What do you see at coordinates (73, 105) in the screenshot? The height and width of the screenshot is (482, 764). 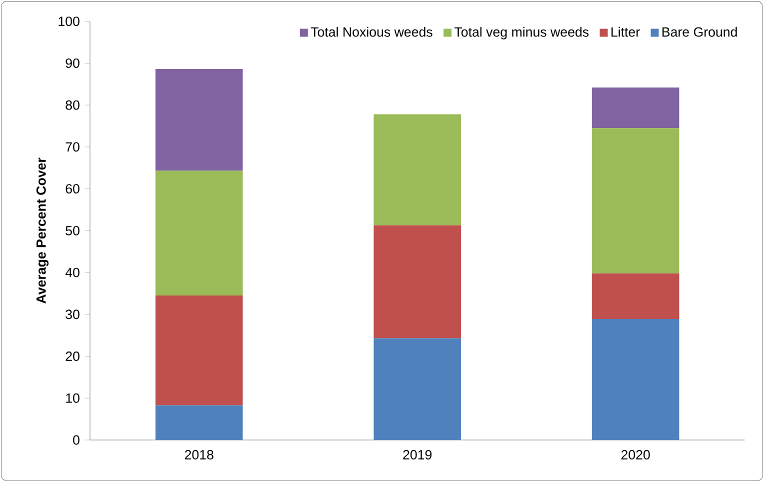 I see `y-tick-label: 80` at bounding box center [73, 105].